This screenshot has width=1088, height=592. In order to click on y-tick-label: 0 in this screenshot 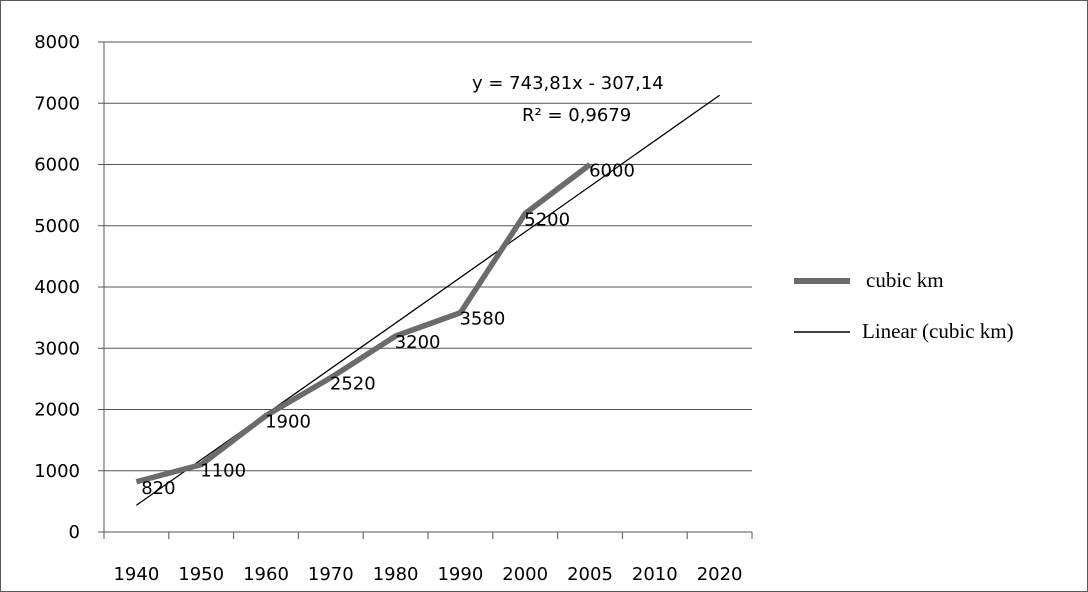, I will do `click(74, 532)`.